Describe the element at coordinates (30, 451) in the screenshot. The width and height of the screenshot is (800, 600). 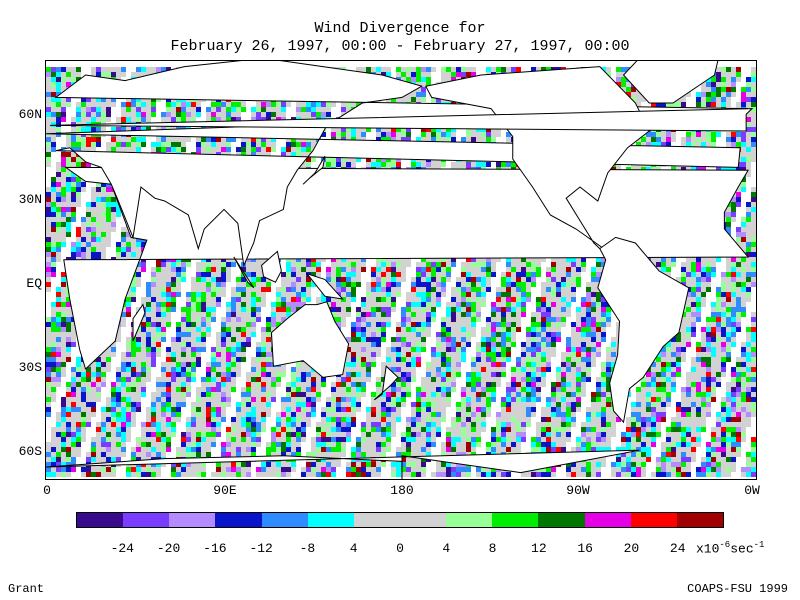
I see `lat-label-60s: 60S` at that location.